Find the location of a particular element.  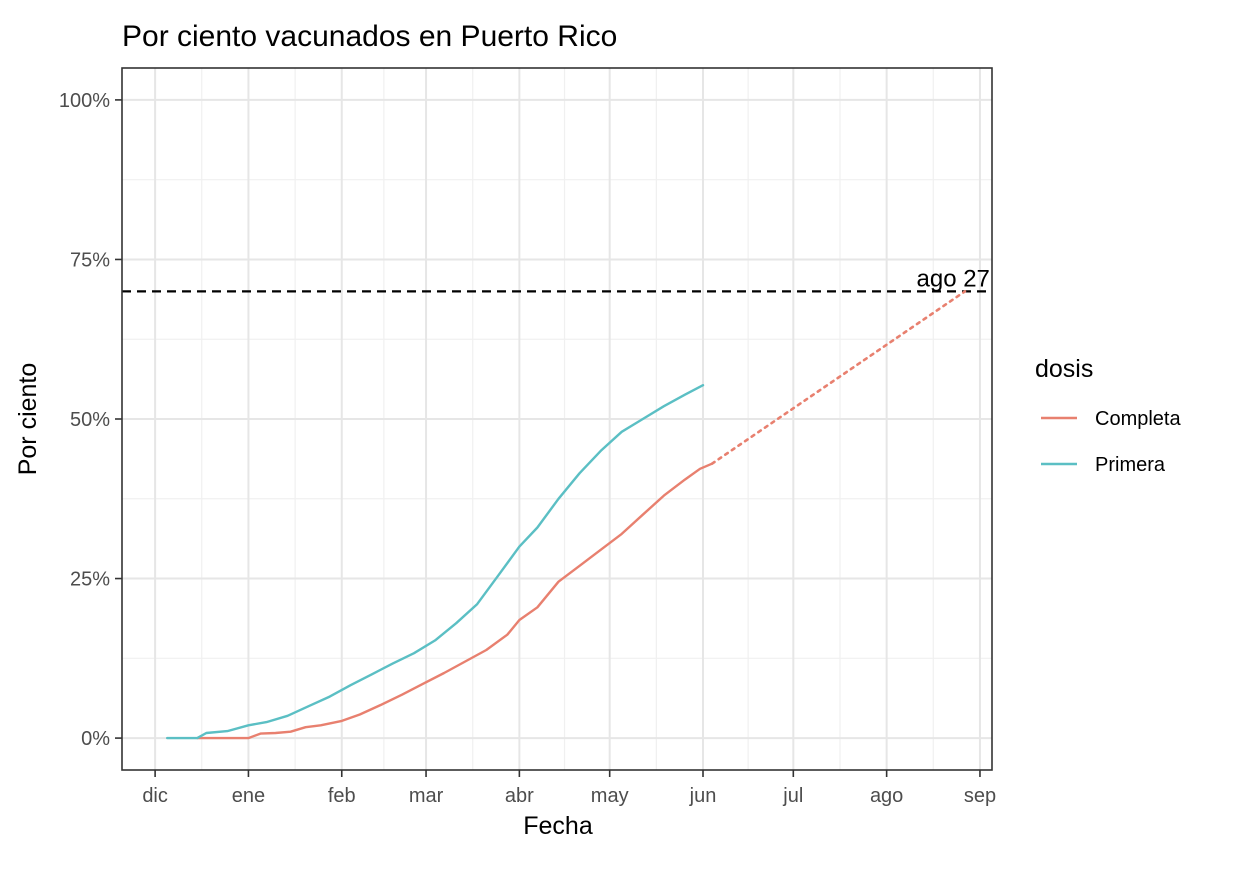

annotation-ago-27: ago 27 is located at coordinates (953, 278).